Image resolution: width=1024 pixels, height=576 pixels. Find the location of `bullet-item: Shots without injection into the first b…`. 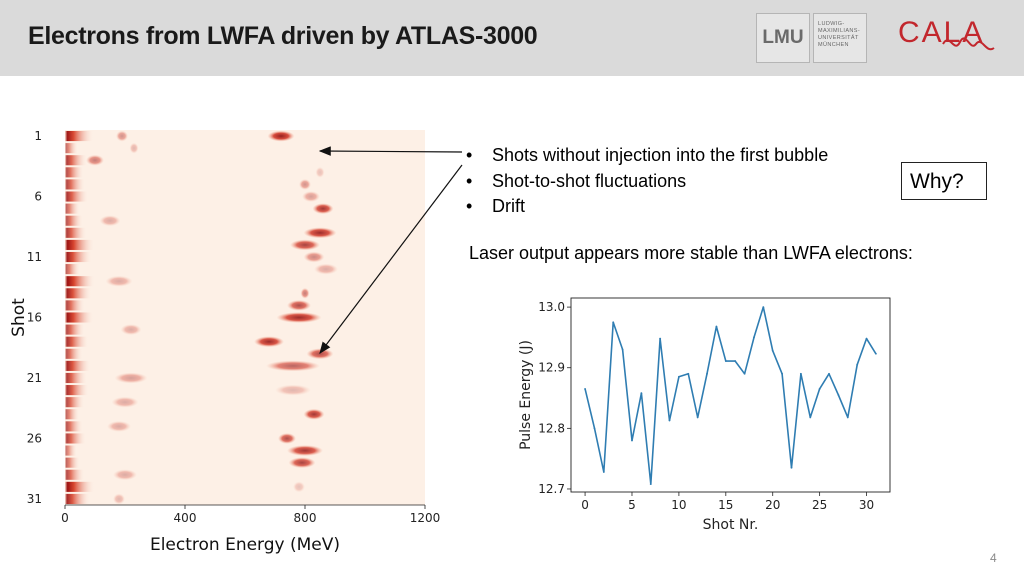

bullet-item: Shots without injection into the first b… is located at coordinates (647, 156).